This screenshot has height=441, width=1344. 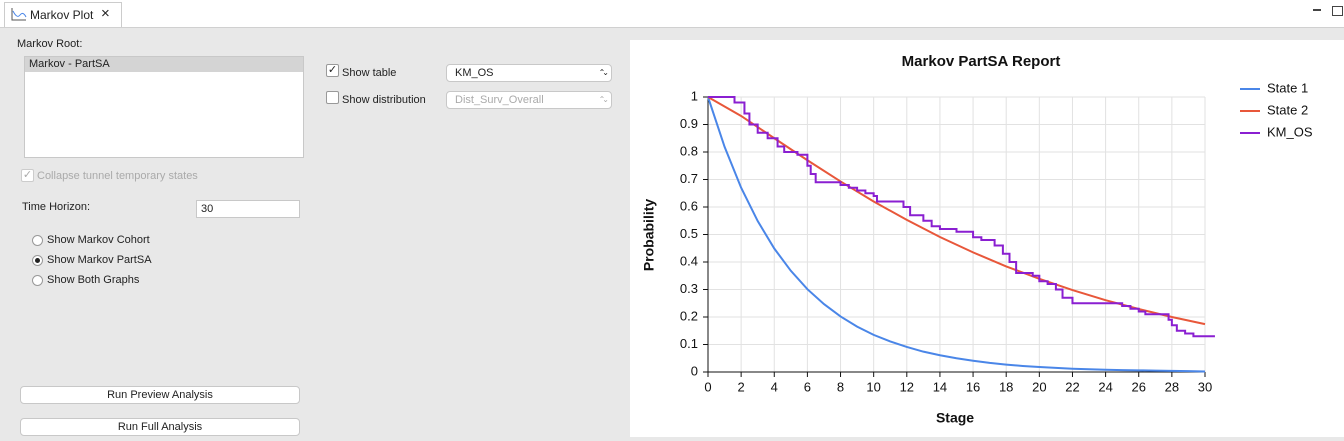 What do you see at coordinates (1138, 386) in the screenshot?
I see `x-tick-label: 26` at bounding box center [1138, 386].